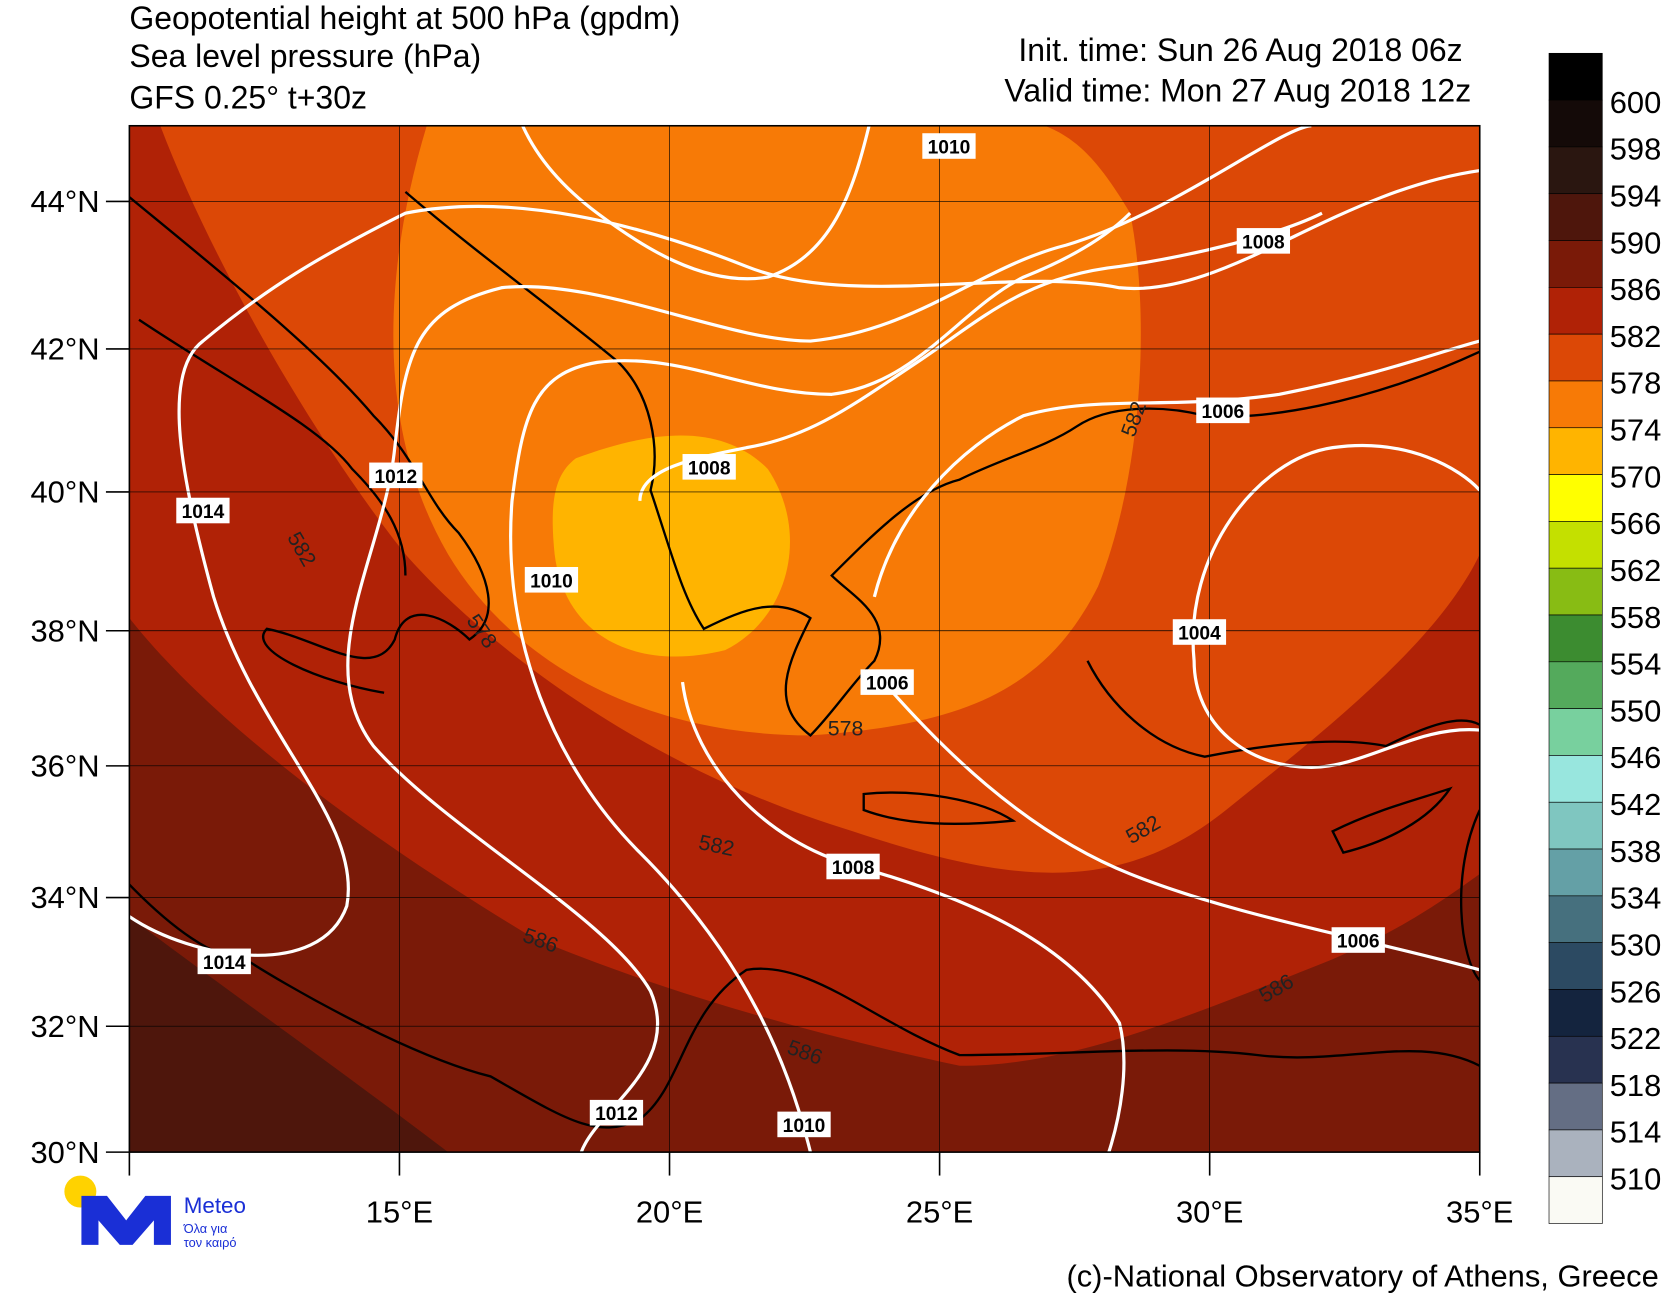  Describe the element at coordinates (1636, 196) in the screenshot. I see `colorbar-label: 594` at that location.